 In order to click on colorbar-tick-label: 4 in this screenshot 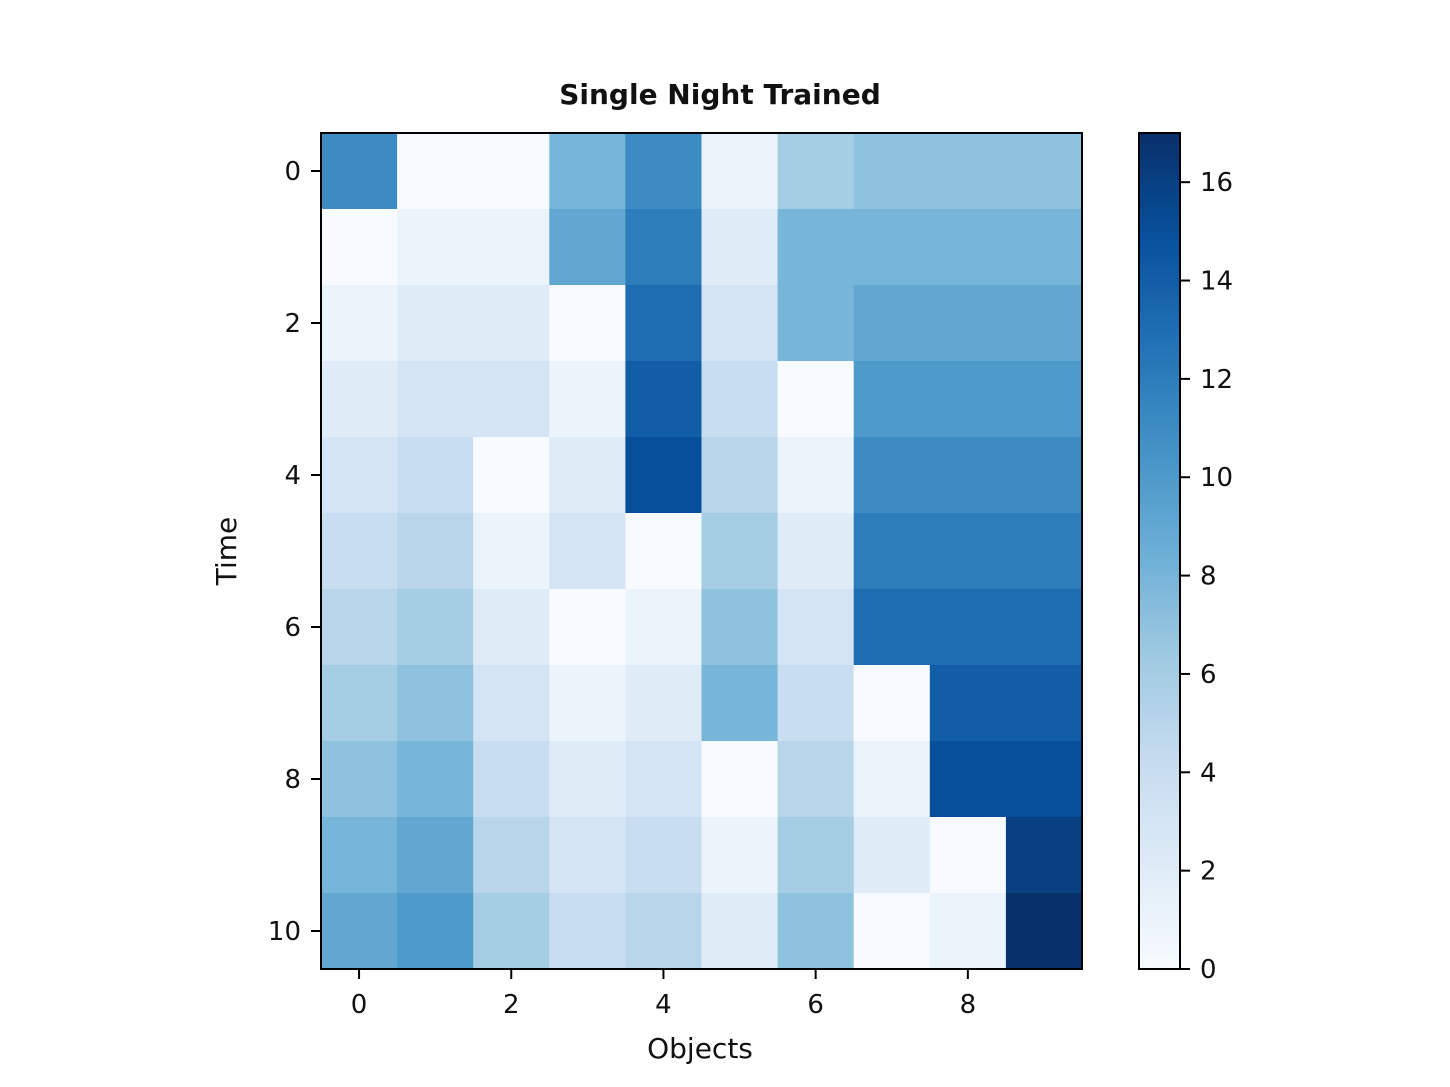, I will do `click(1208, 773)`.